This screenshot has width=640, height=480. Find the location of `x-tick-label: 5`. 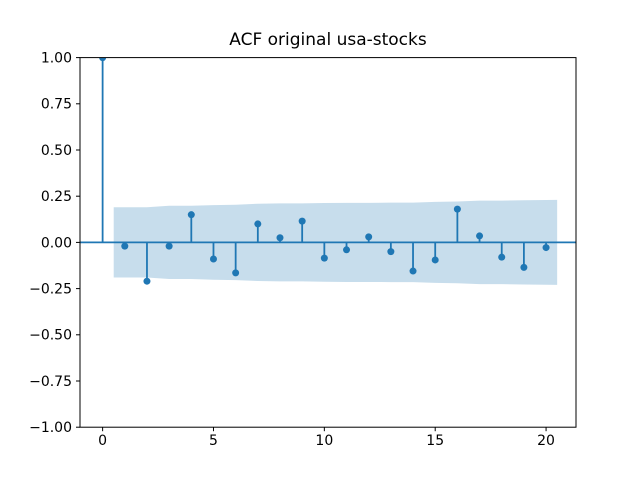

x-tick-label: 5 is located at coordinates (213, 441).